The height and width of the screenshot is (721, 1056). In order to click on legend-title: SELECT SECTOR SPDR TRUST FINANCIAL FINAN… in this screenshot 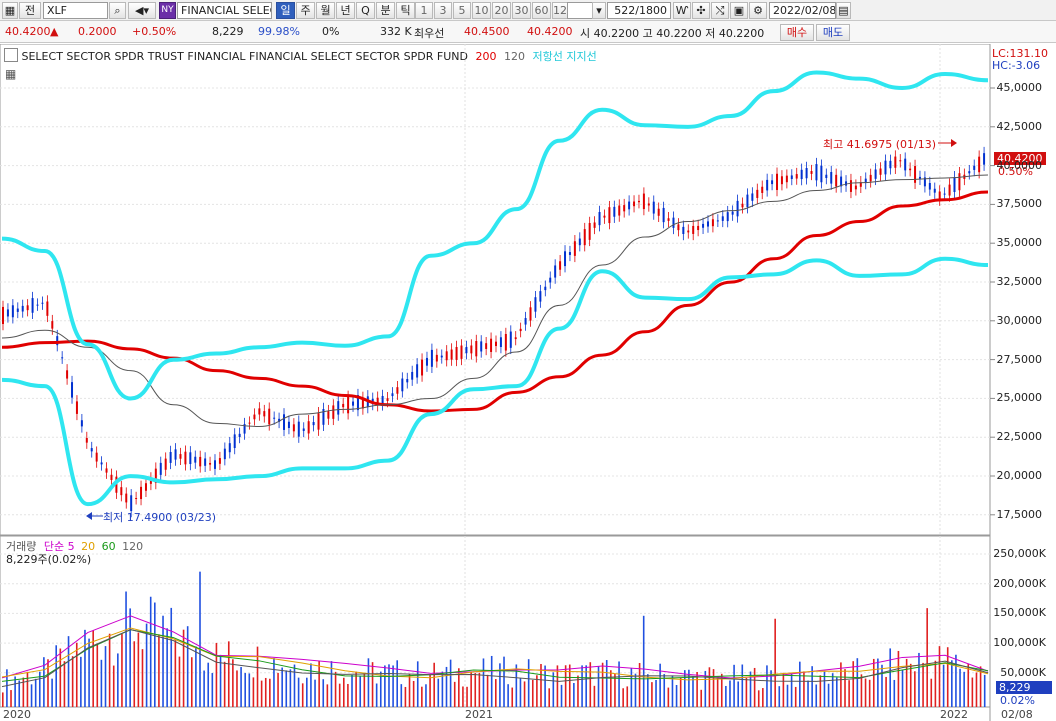, I will do `click(244, 56)`.